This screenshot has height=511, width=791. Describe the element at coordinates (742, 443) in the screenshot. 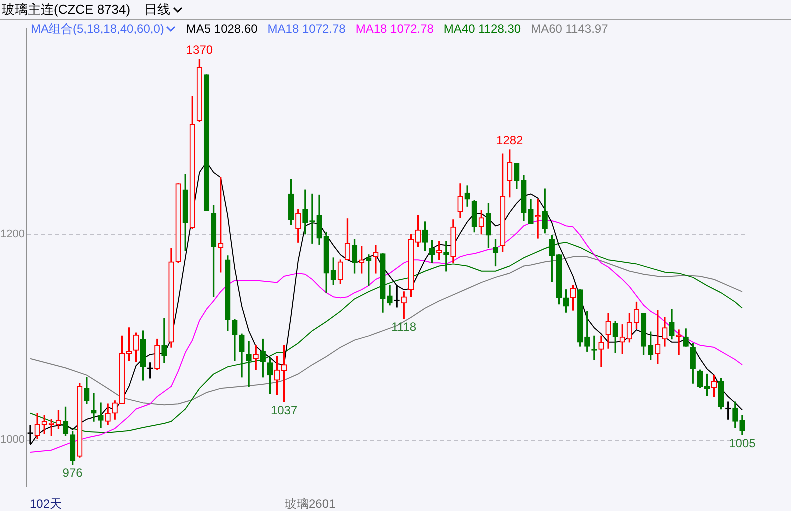

I see `annotation: 1005` at that location.